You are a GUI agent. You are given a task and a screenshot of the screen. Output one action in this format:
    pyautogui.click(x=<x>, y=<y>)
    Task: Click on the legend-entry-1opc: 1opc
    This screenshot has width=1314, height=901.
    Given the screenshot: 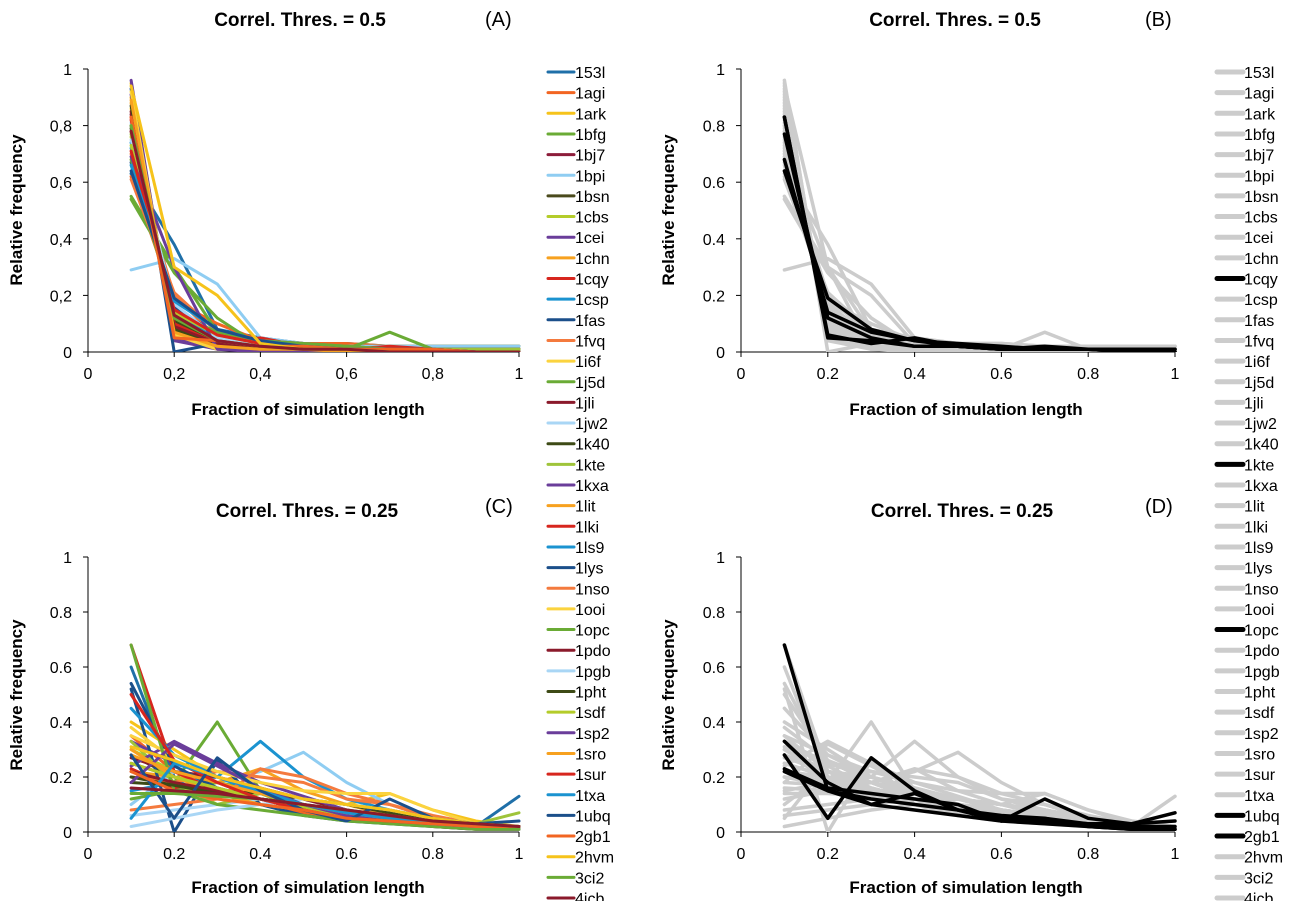 What is the action you would take?
    pyautogui.click(x=1261, y=631)
    